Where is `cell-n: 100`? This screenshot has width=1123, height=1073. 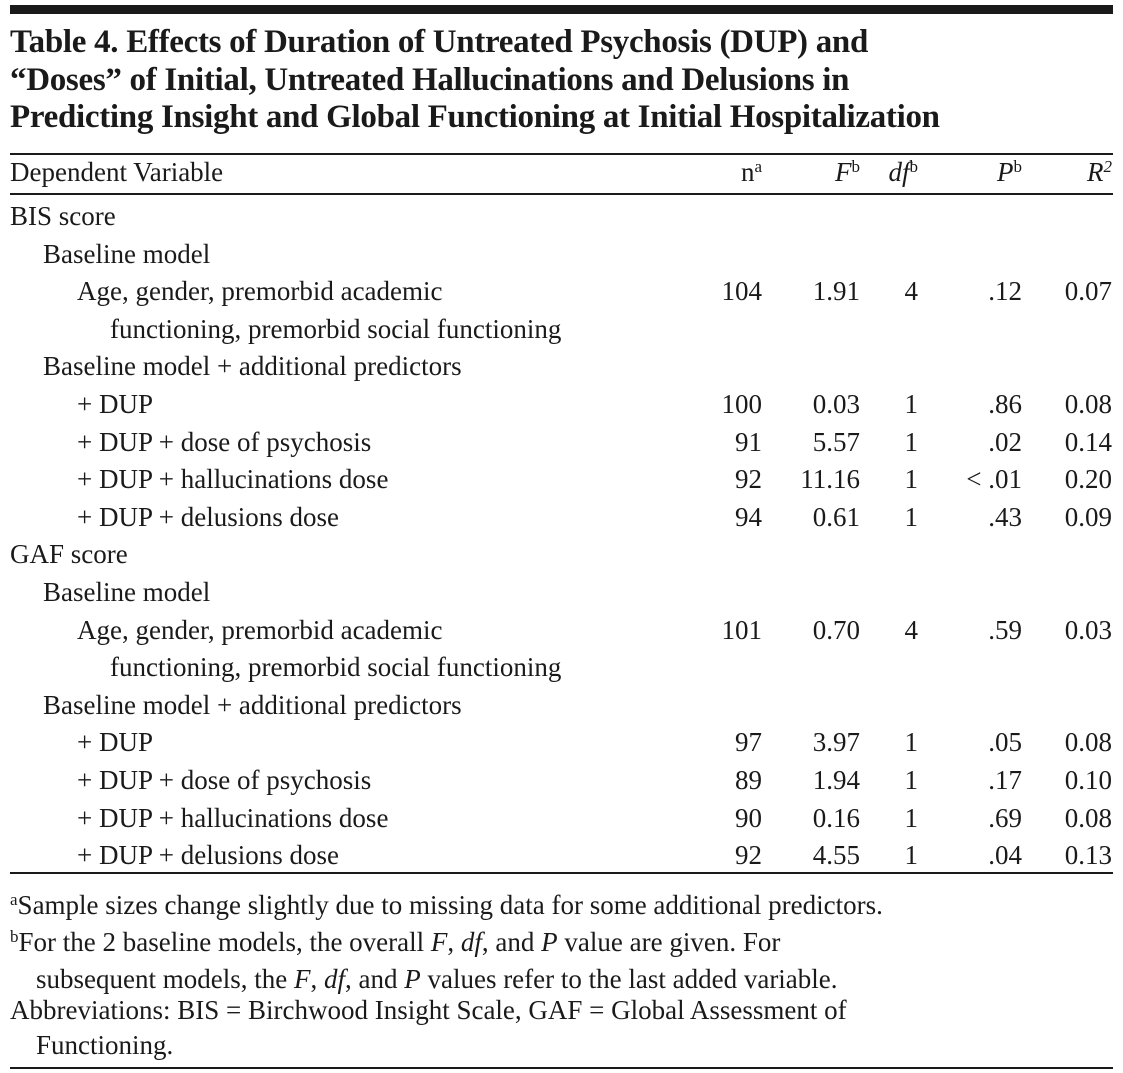 cell-n: 100 is located at coordinates (742, 404).